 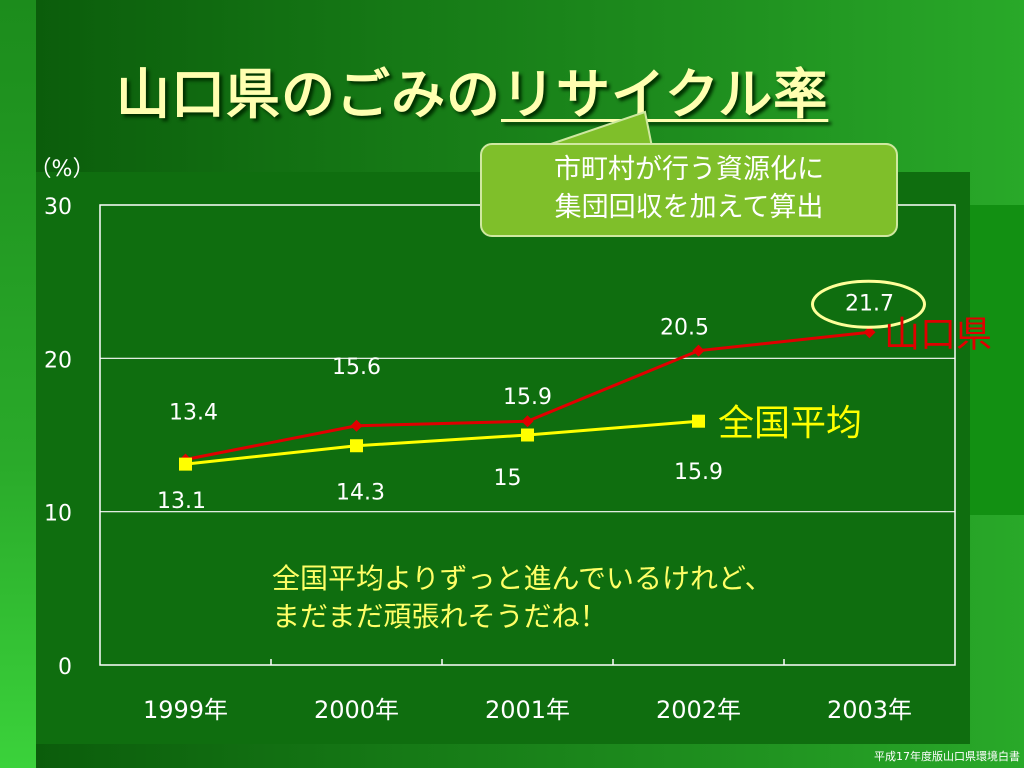 What do you see at coordinates (58, 207) in the screenshot?
I see `y-tick-label: 30` at bounding box center [58, 207].